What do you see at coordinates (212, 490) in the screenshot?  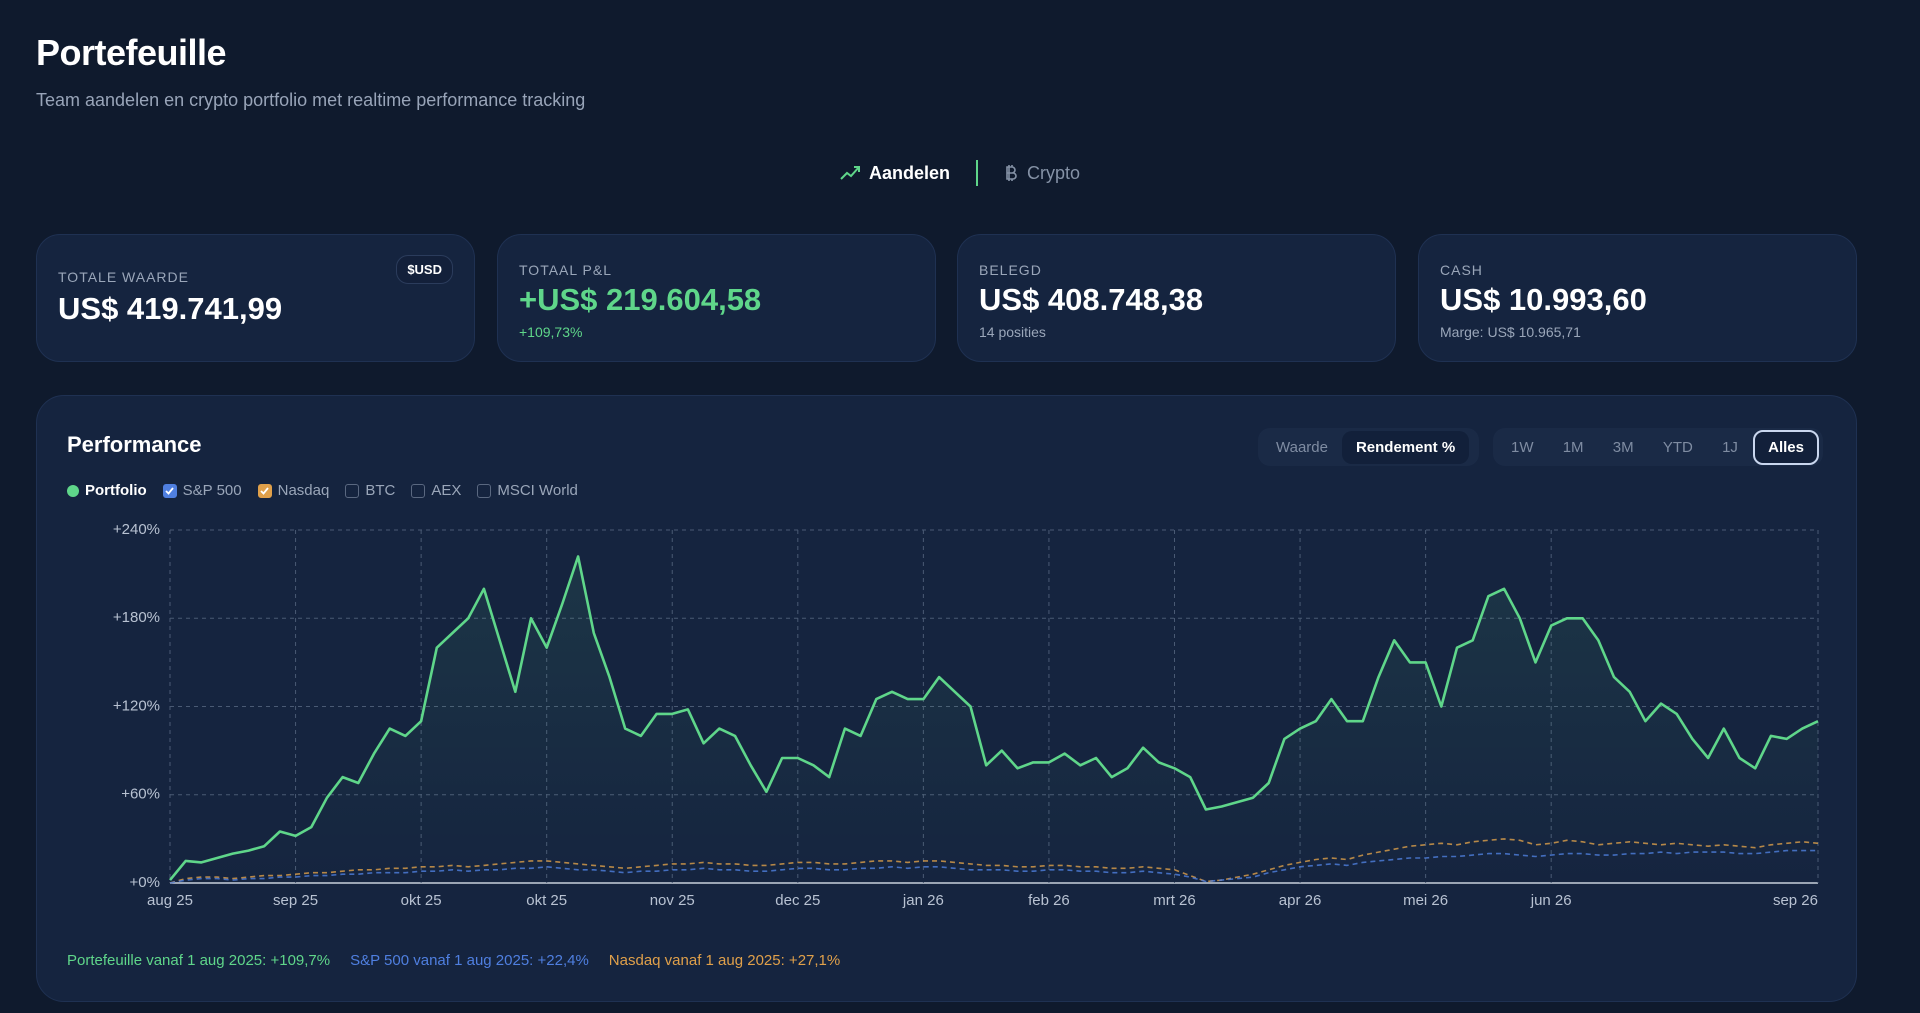 I see `legend-label: S&P 500` at bounding box center [212, 490].